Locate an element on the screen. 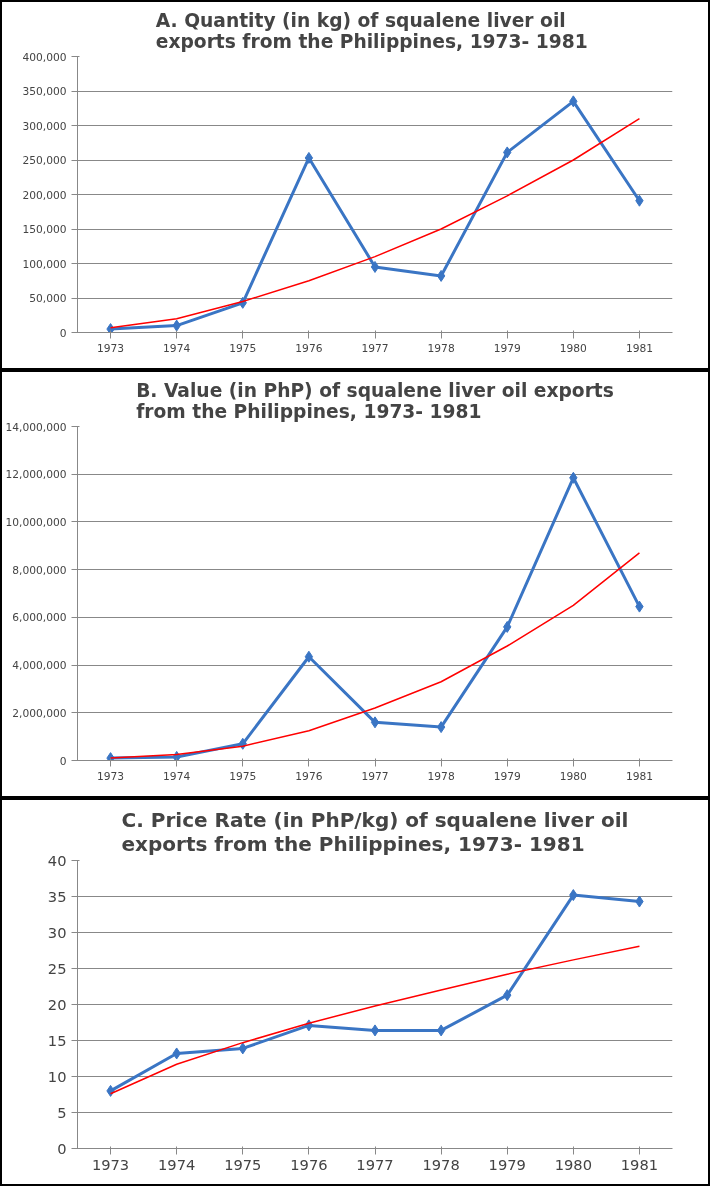 The width and height of the screenshot is (722, 1203). y-tick-label: 4,000,000 is located at coordinates (39, 666).